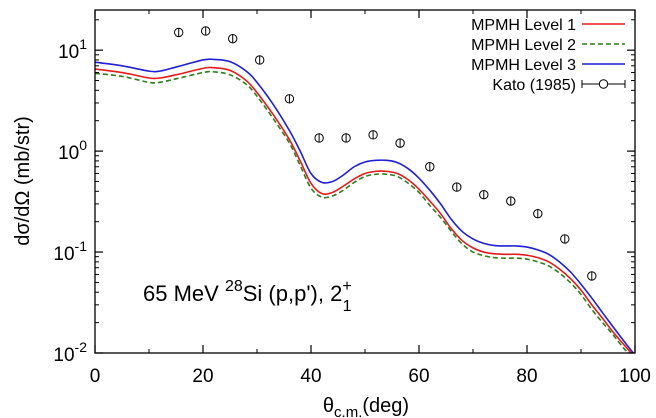 This screenshot has width=656, height=418. I want to click on reaction-annotation: 65 MeV 28Si (p,p'), 2+ 1, so click(247, 296).